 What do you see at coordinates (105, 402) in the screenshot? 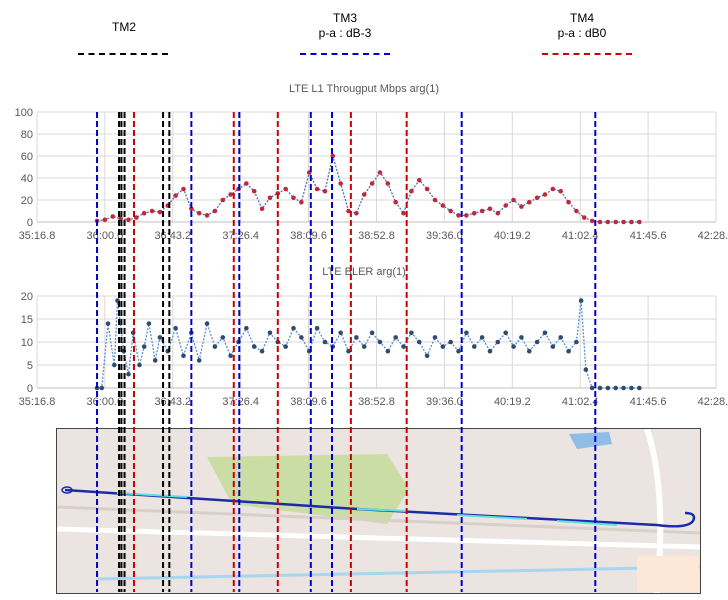
I see `bler-xtick-label: 36:00.0` at bounding box center [105, 402].